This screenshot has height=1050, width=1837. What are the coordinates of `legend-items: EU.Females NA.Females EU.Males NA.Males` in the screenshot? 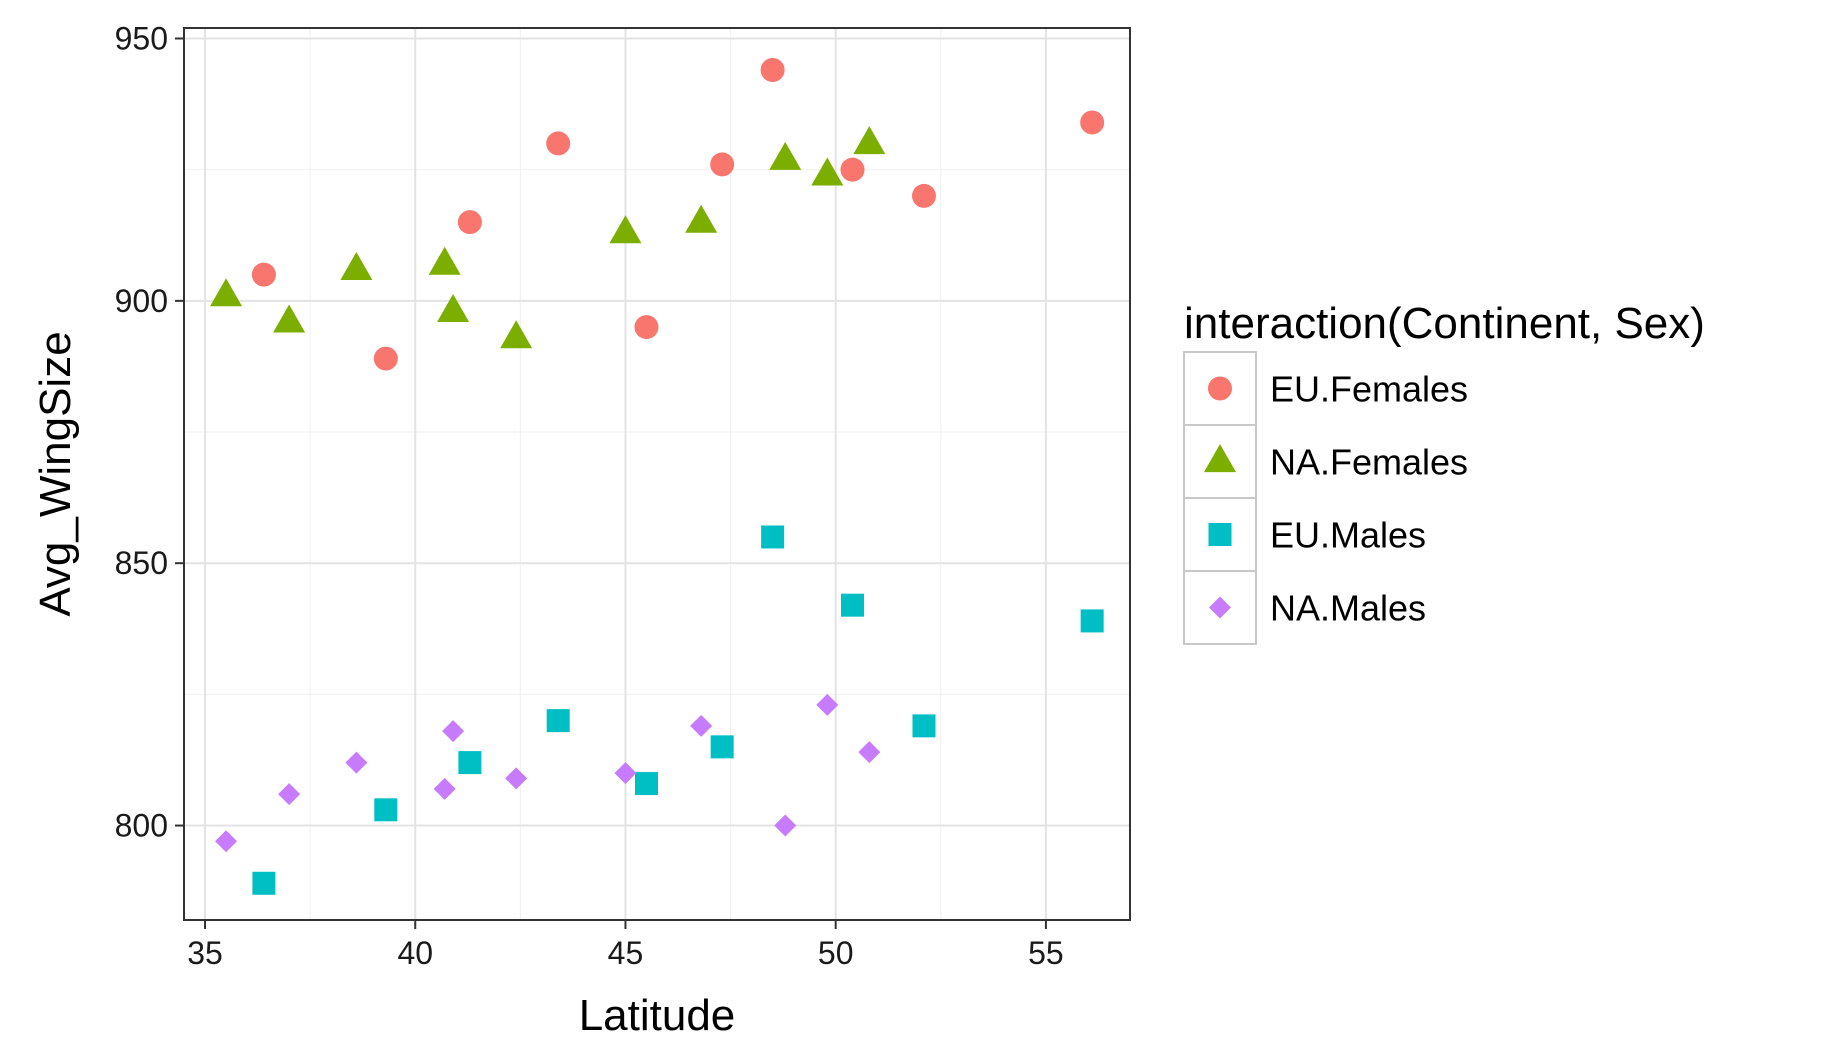 It's located at (1325, 498).